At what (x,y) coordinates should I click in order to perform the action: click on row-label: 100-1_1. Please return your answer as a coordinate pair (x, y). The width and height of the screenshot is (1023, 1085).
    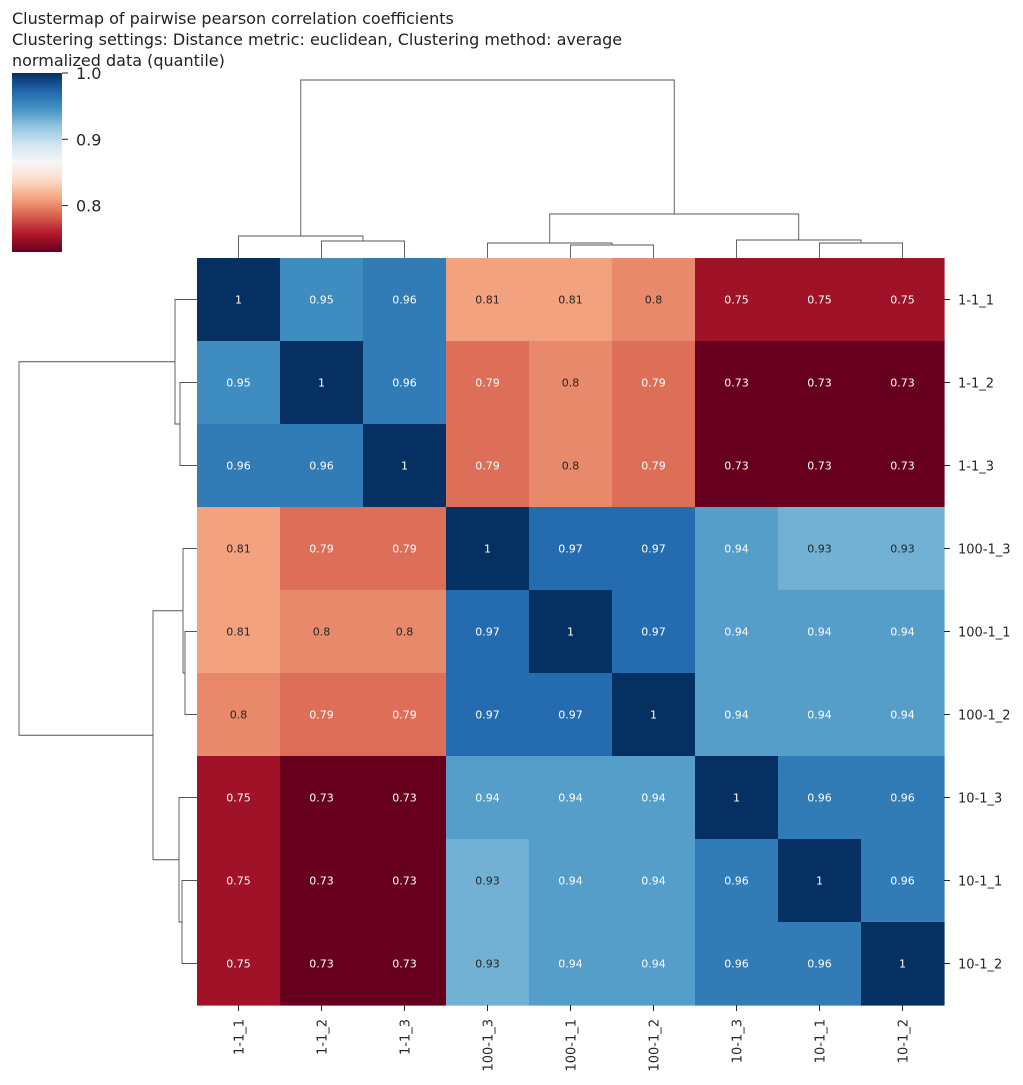
    Looking at the image, I should click on (984, 633).